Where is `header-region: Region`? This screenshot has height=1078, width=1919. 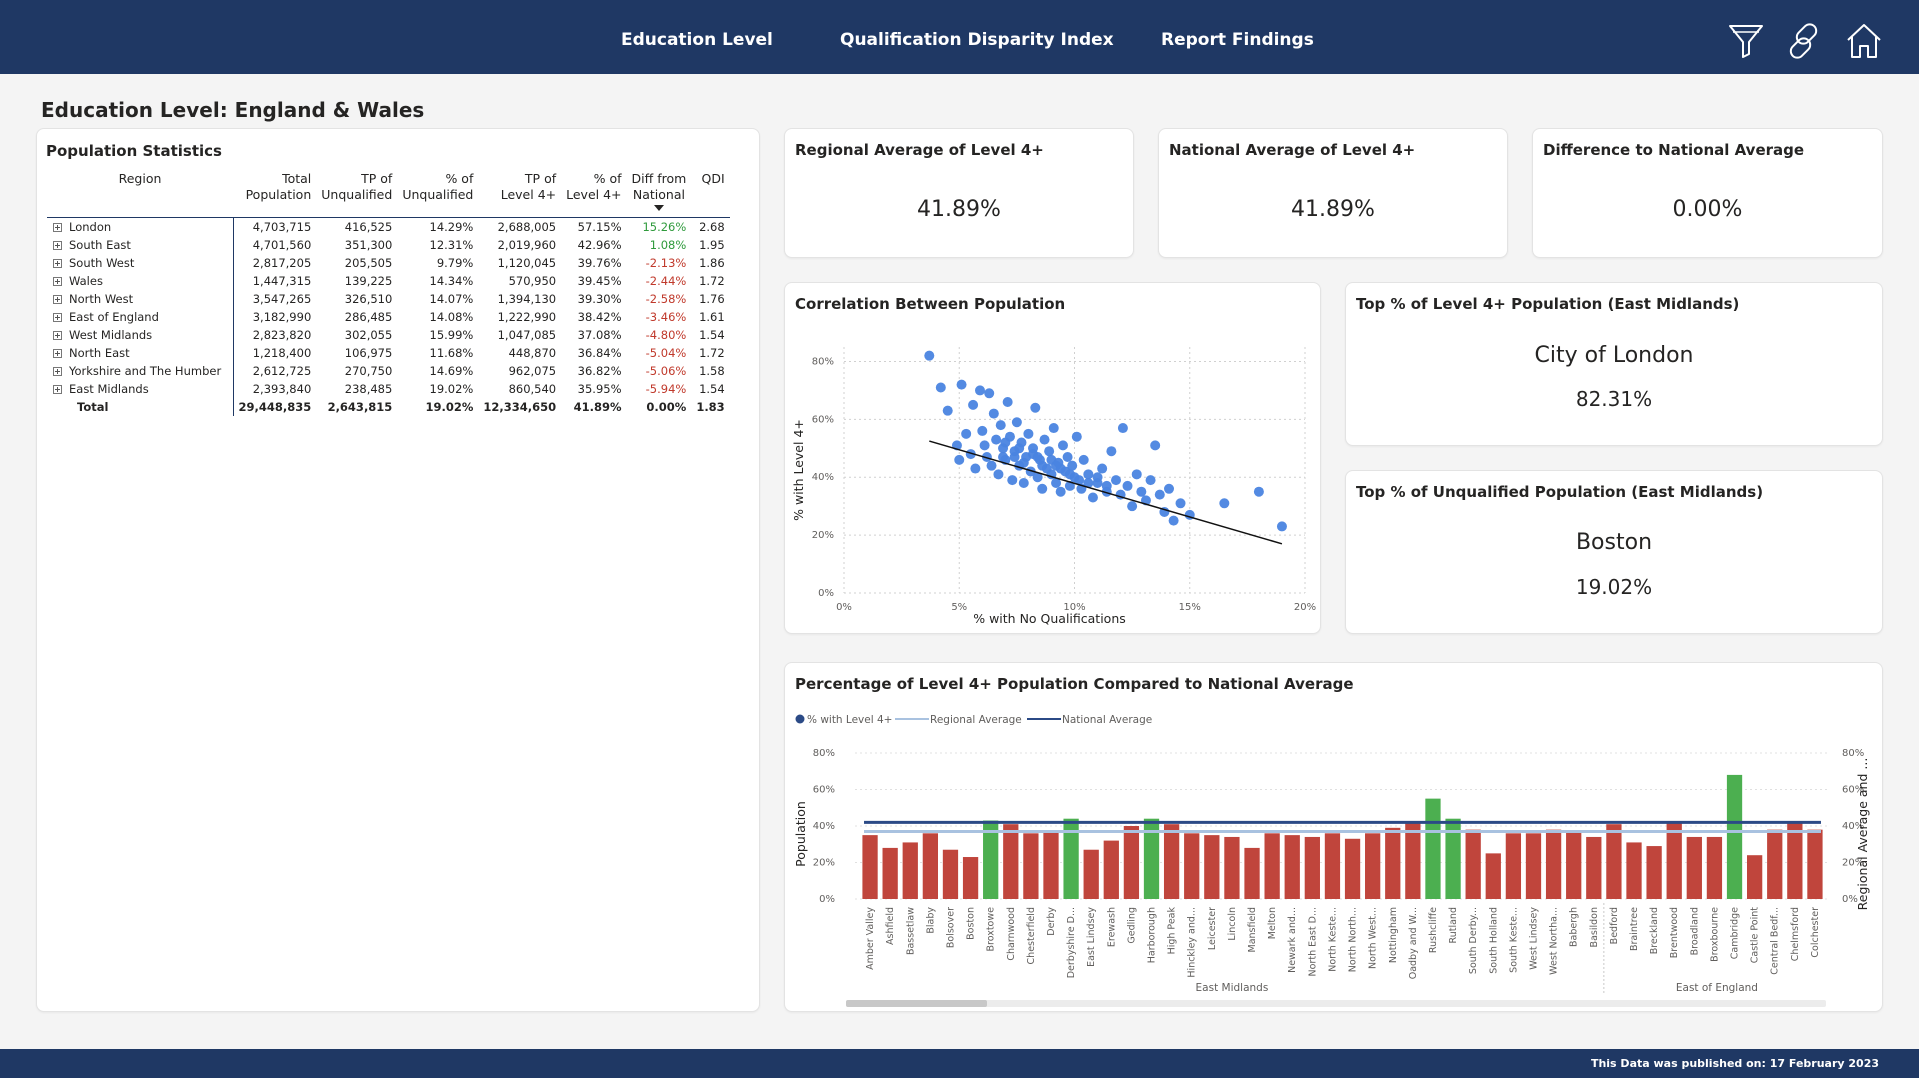 header-region: Region is located at coordinates (140, 194).